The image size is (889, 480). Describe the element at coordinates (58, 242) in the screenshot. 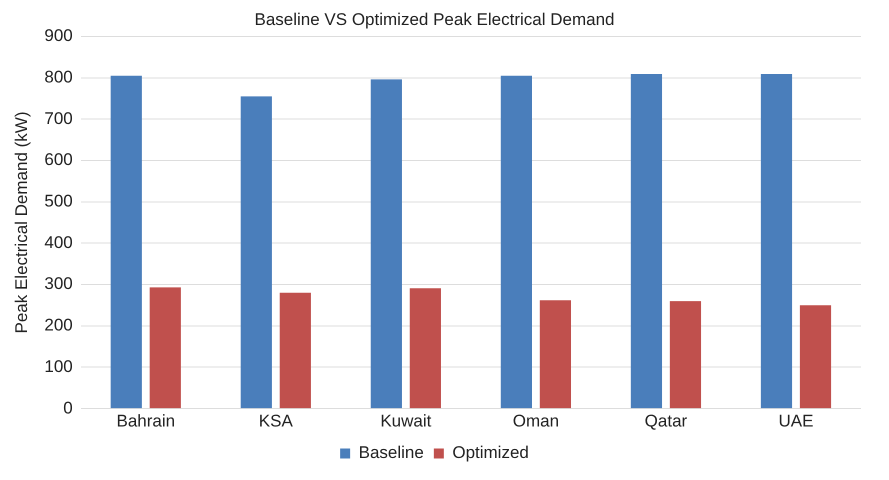

I see `y-tick-label: 400` at that location.